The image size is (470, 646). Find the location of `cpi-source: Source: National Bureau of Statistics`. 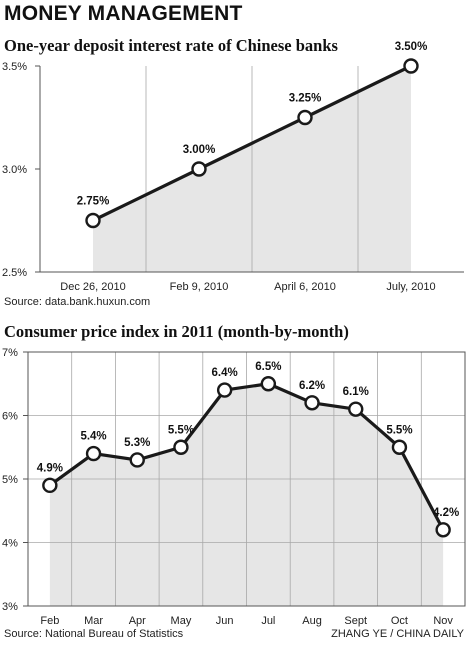

cpi-source: Source: National Bureau of Statistics is located at coordinates (94, 634).